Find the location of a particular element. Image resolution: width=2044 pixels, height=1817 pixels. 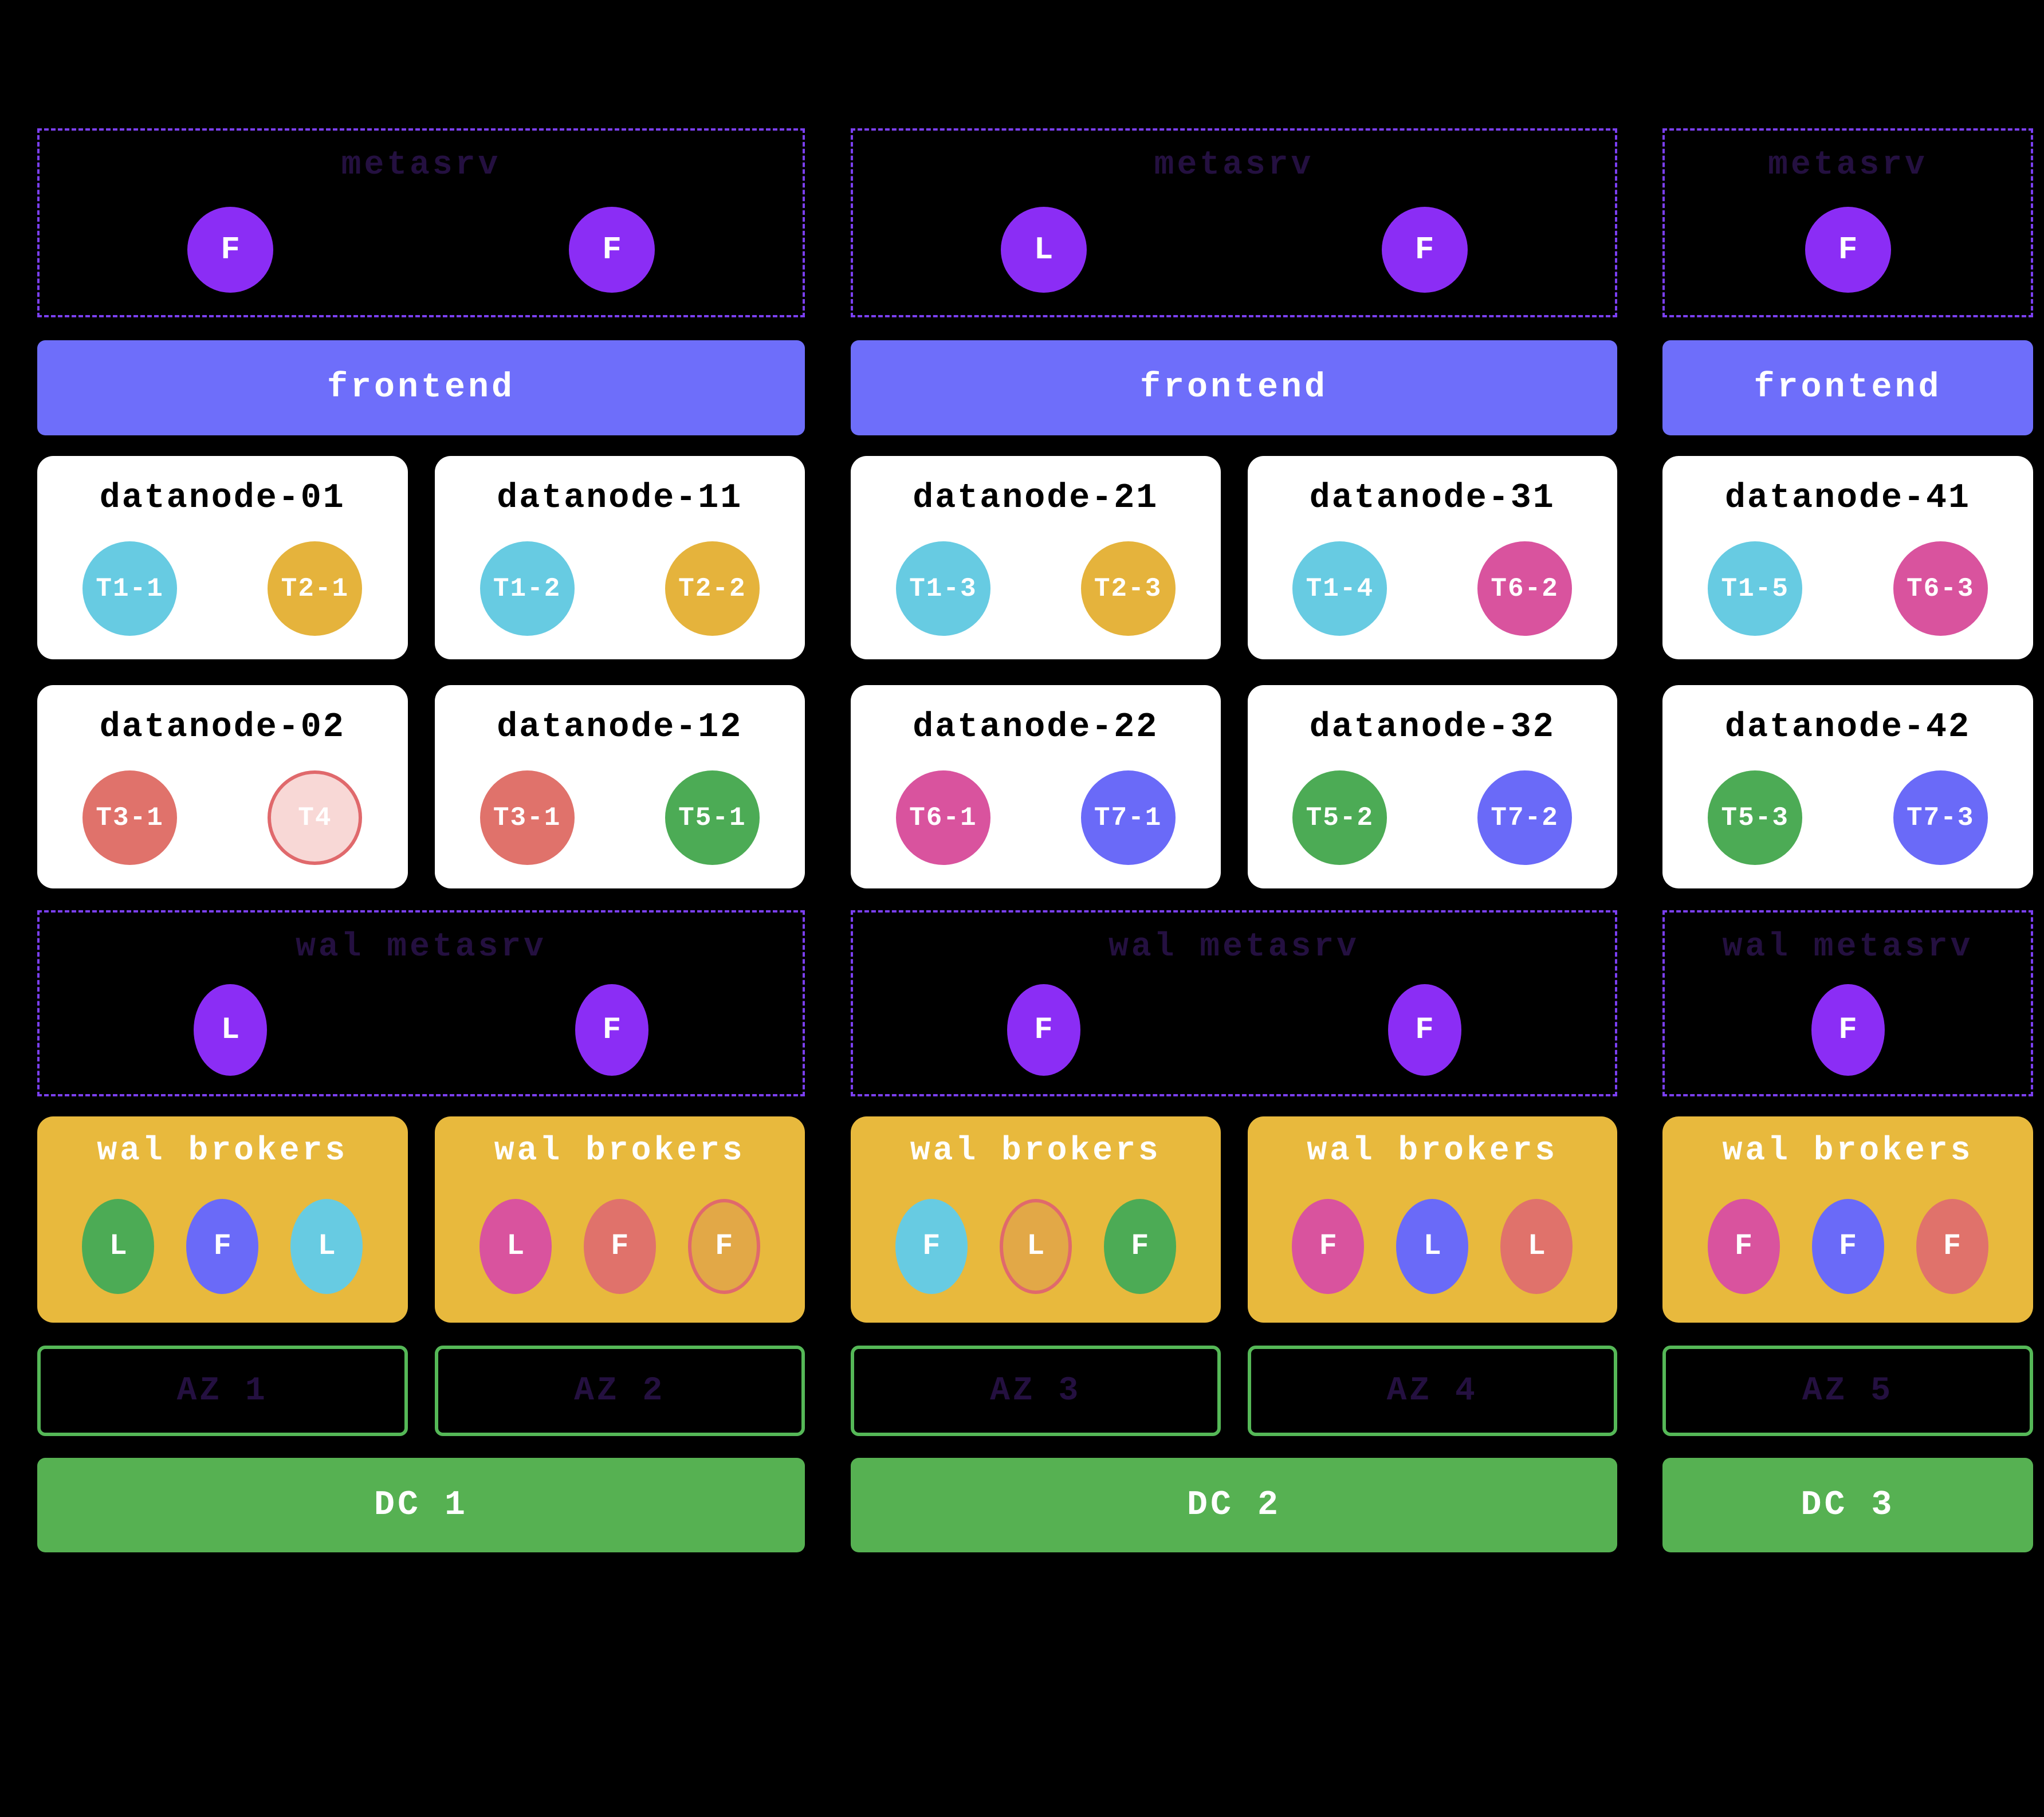

datanode-title: datanode-41 is located at coordinates (1847, 498).